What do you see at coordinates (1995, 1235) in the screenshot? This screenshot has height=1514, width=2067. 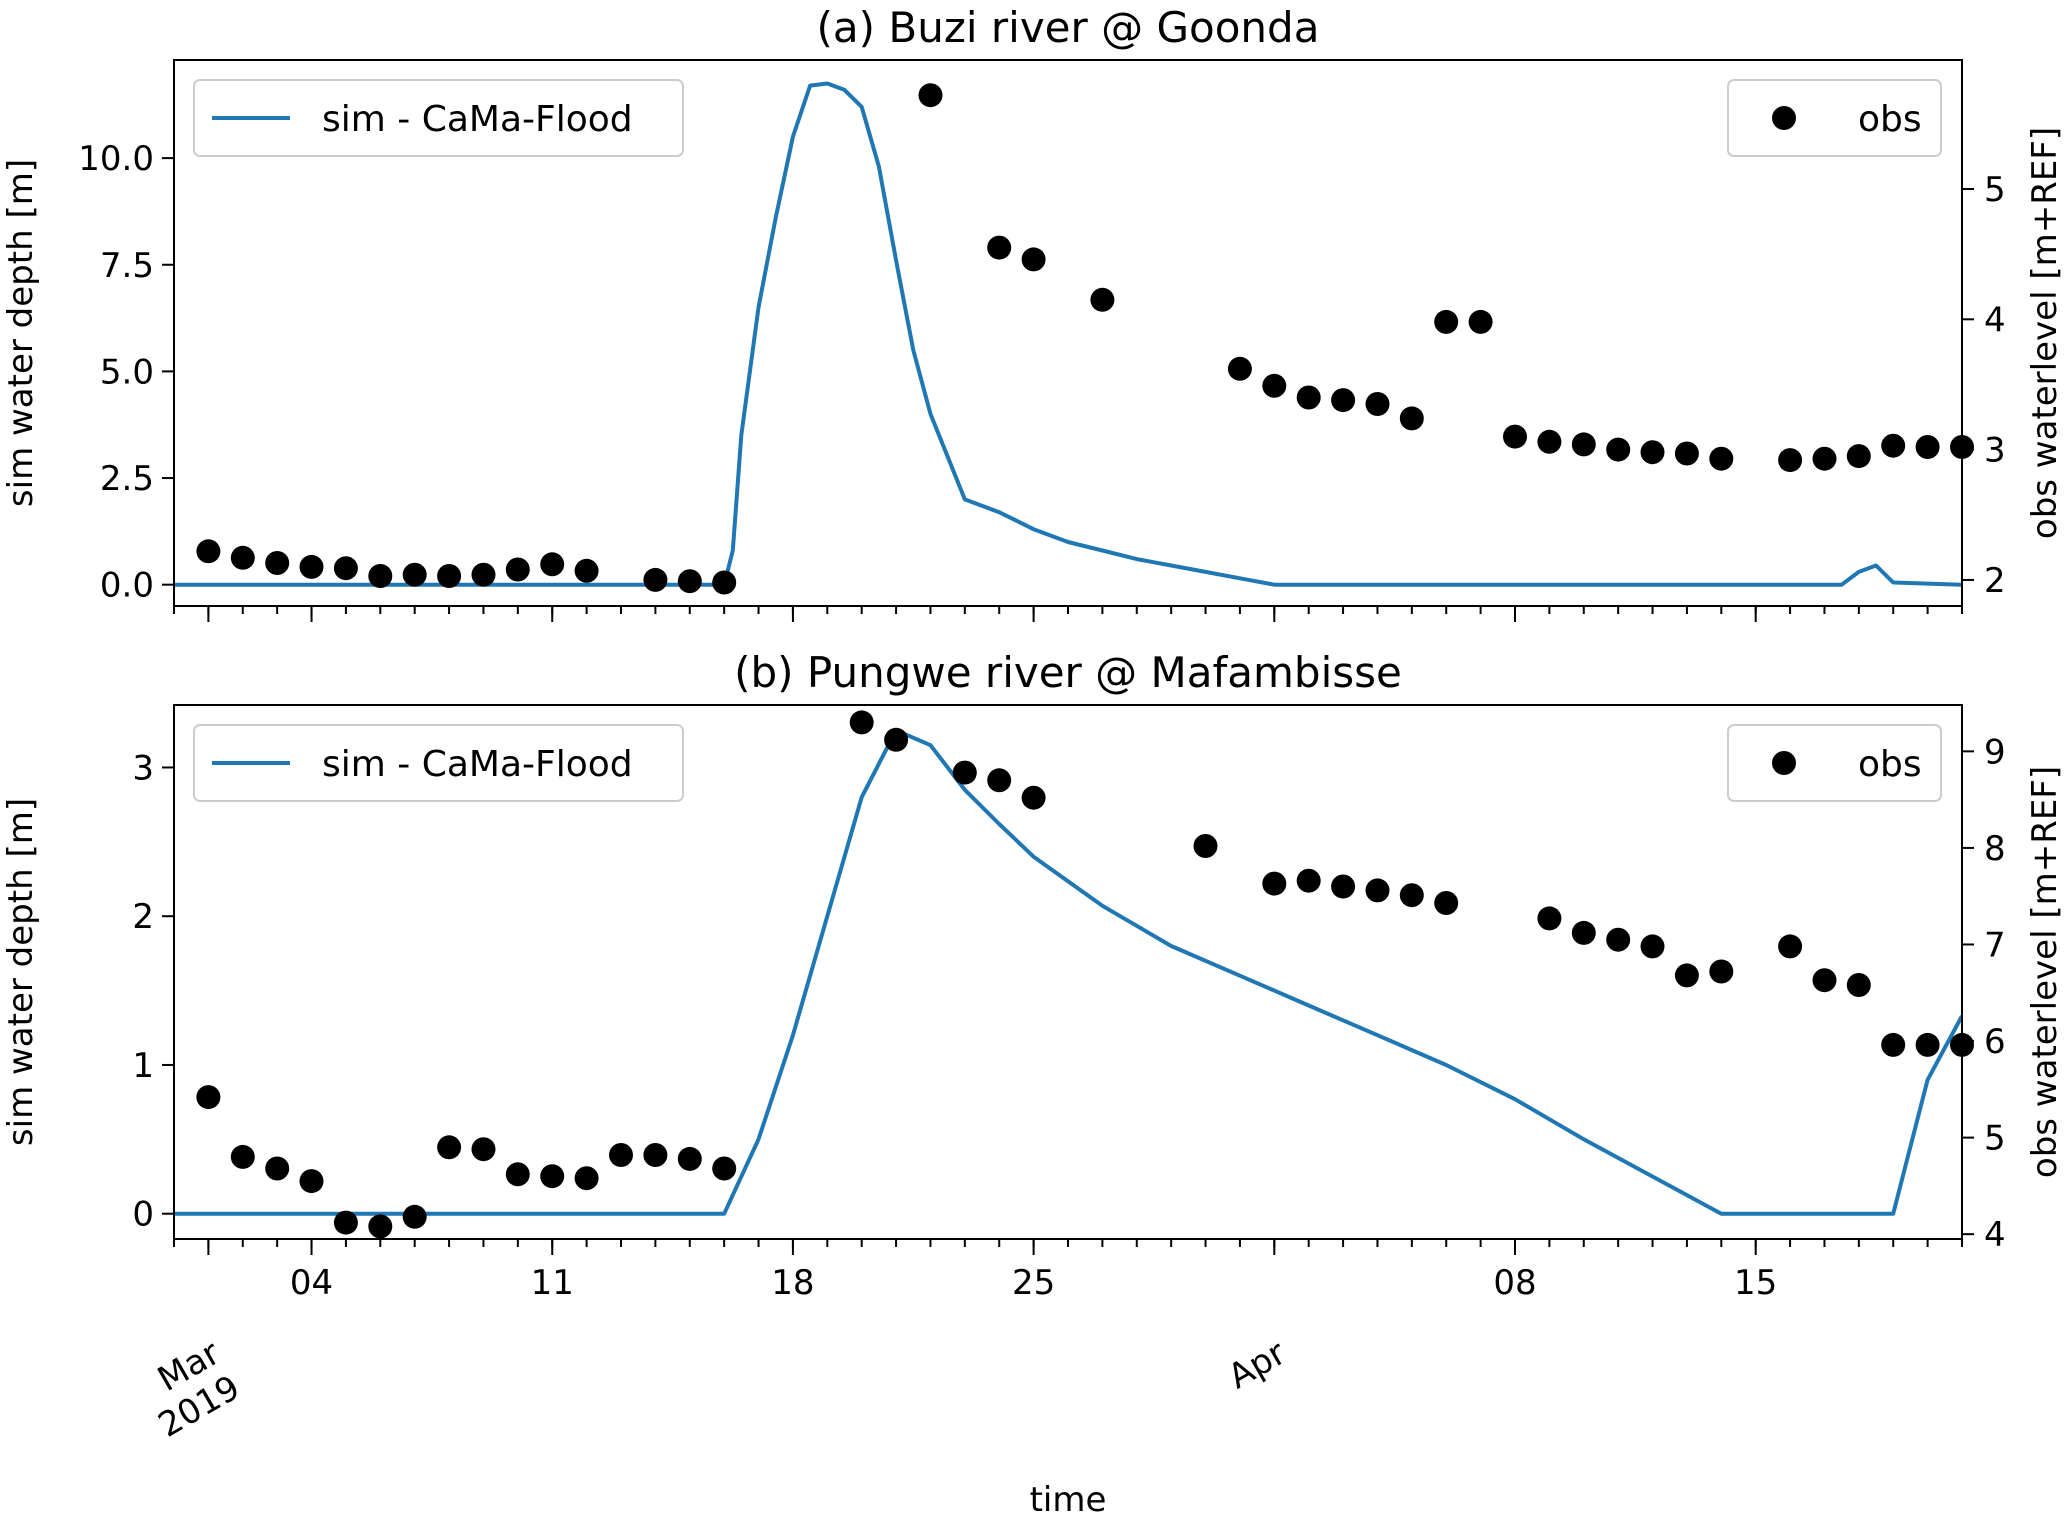 I see `y-right-tick-label: 4` at bounding box center [1995, 1235].